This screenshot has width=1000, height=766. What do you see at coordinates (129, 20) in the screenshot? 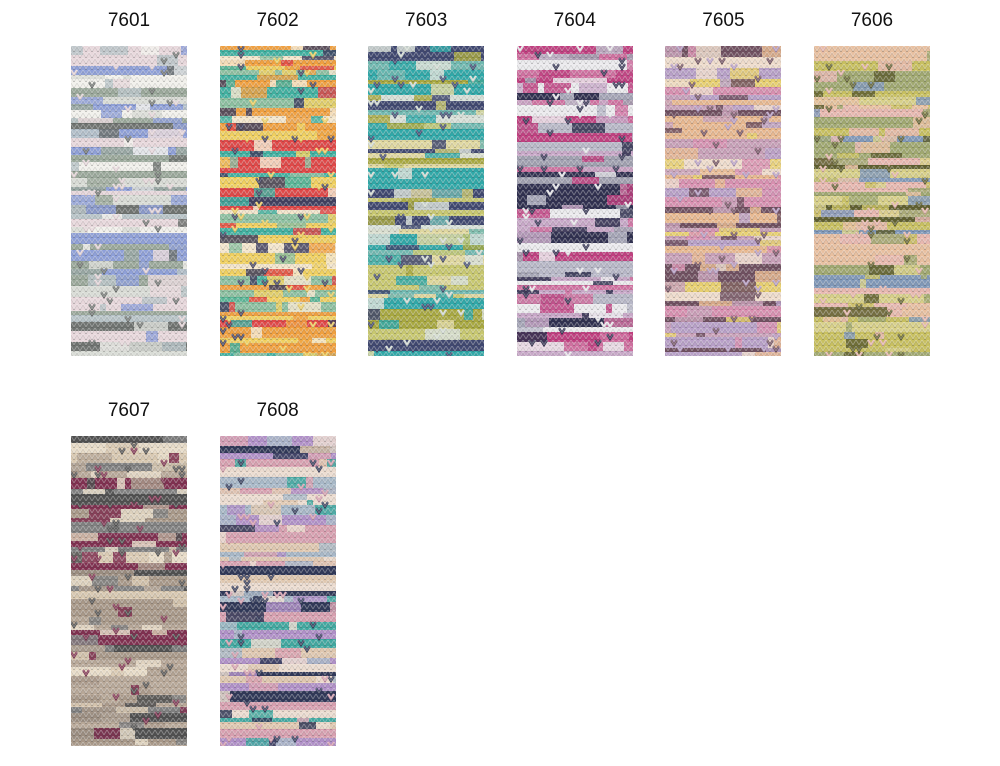
I see `swatch-label: 7601` at bounding box center [129, 20].